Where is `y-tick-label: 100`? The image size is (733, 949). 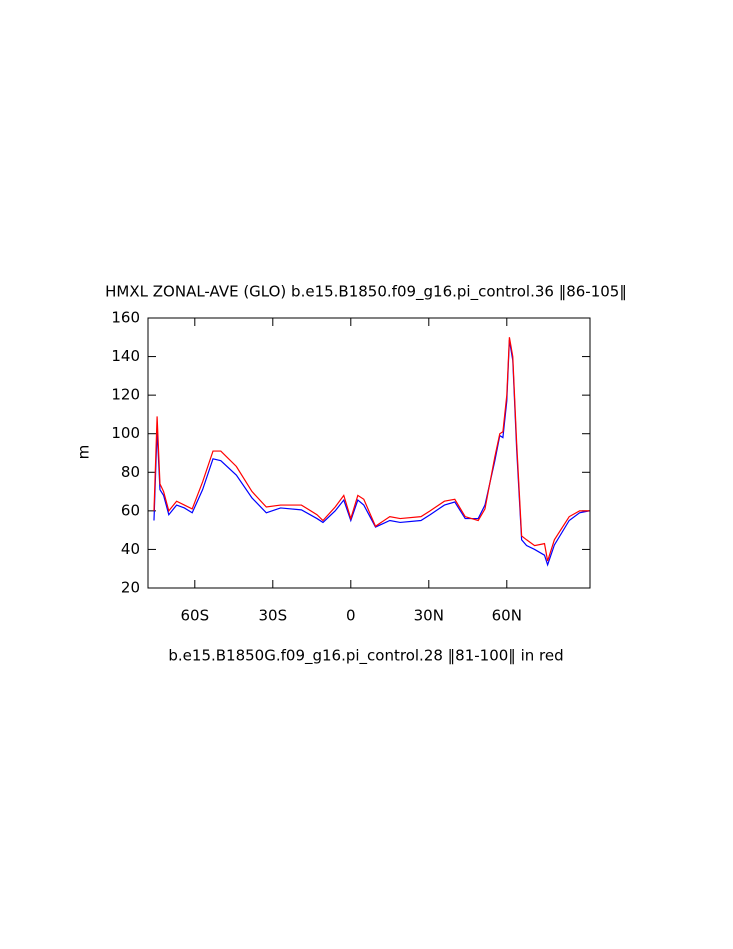 y-tick-label: 100 is located at coordinates (125, 433).